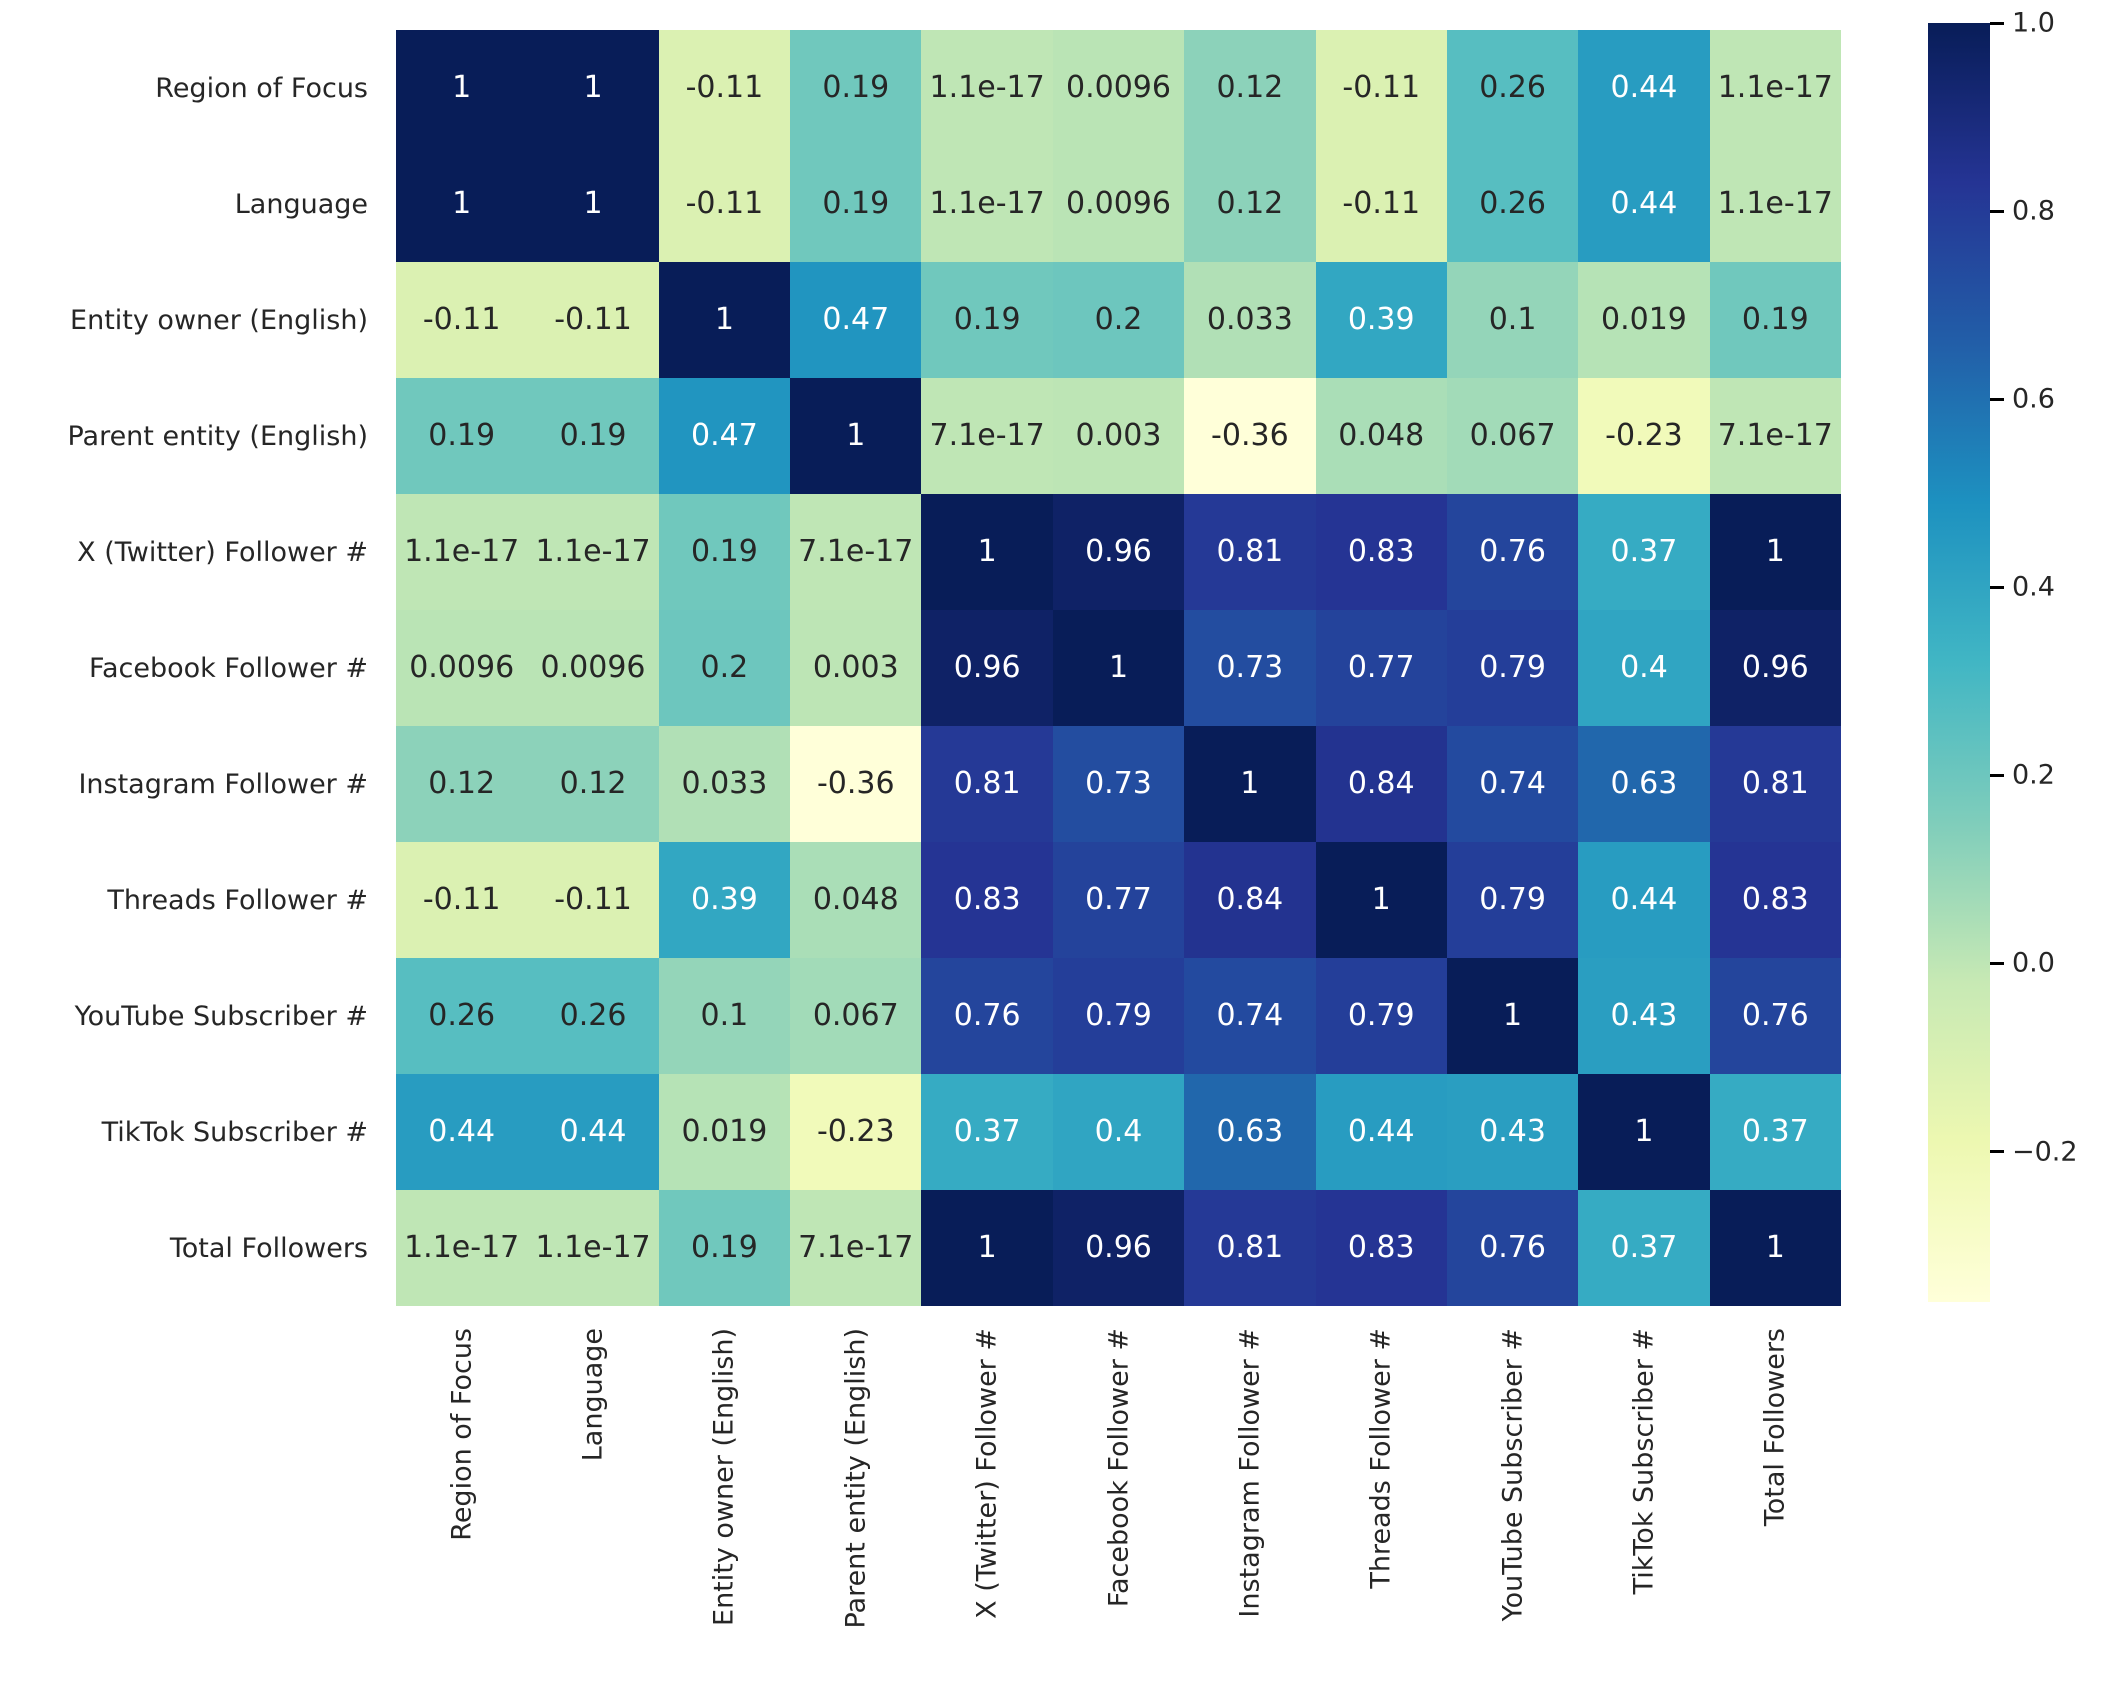 The image size is (2111, 1691). I want to click on cell-value: -0.23, so click(1644, 435).